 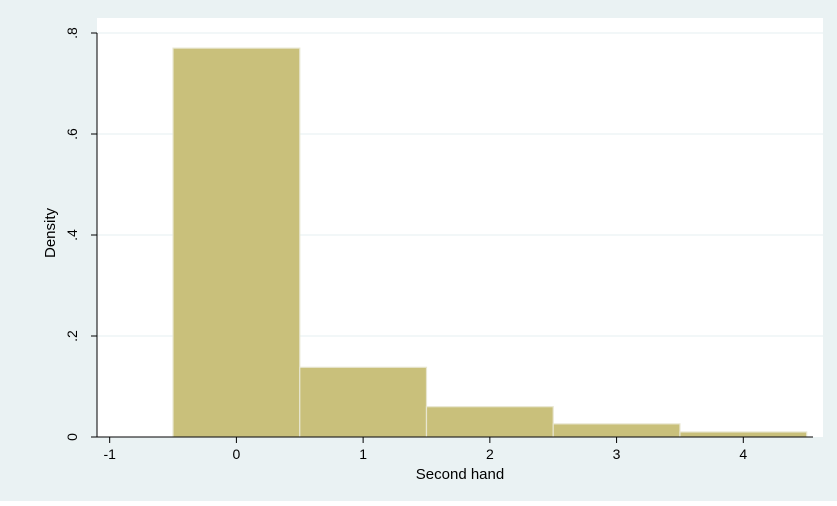 I want to click on y-axis-title: Density, so click(x=50, y=232).